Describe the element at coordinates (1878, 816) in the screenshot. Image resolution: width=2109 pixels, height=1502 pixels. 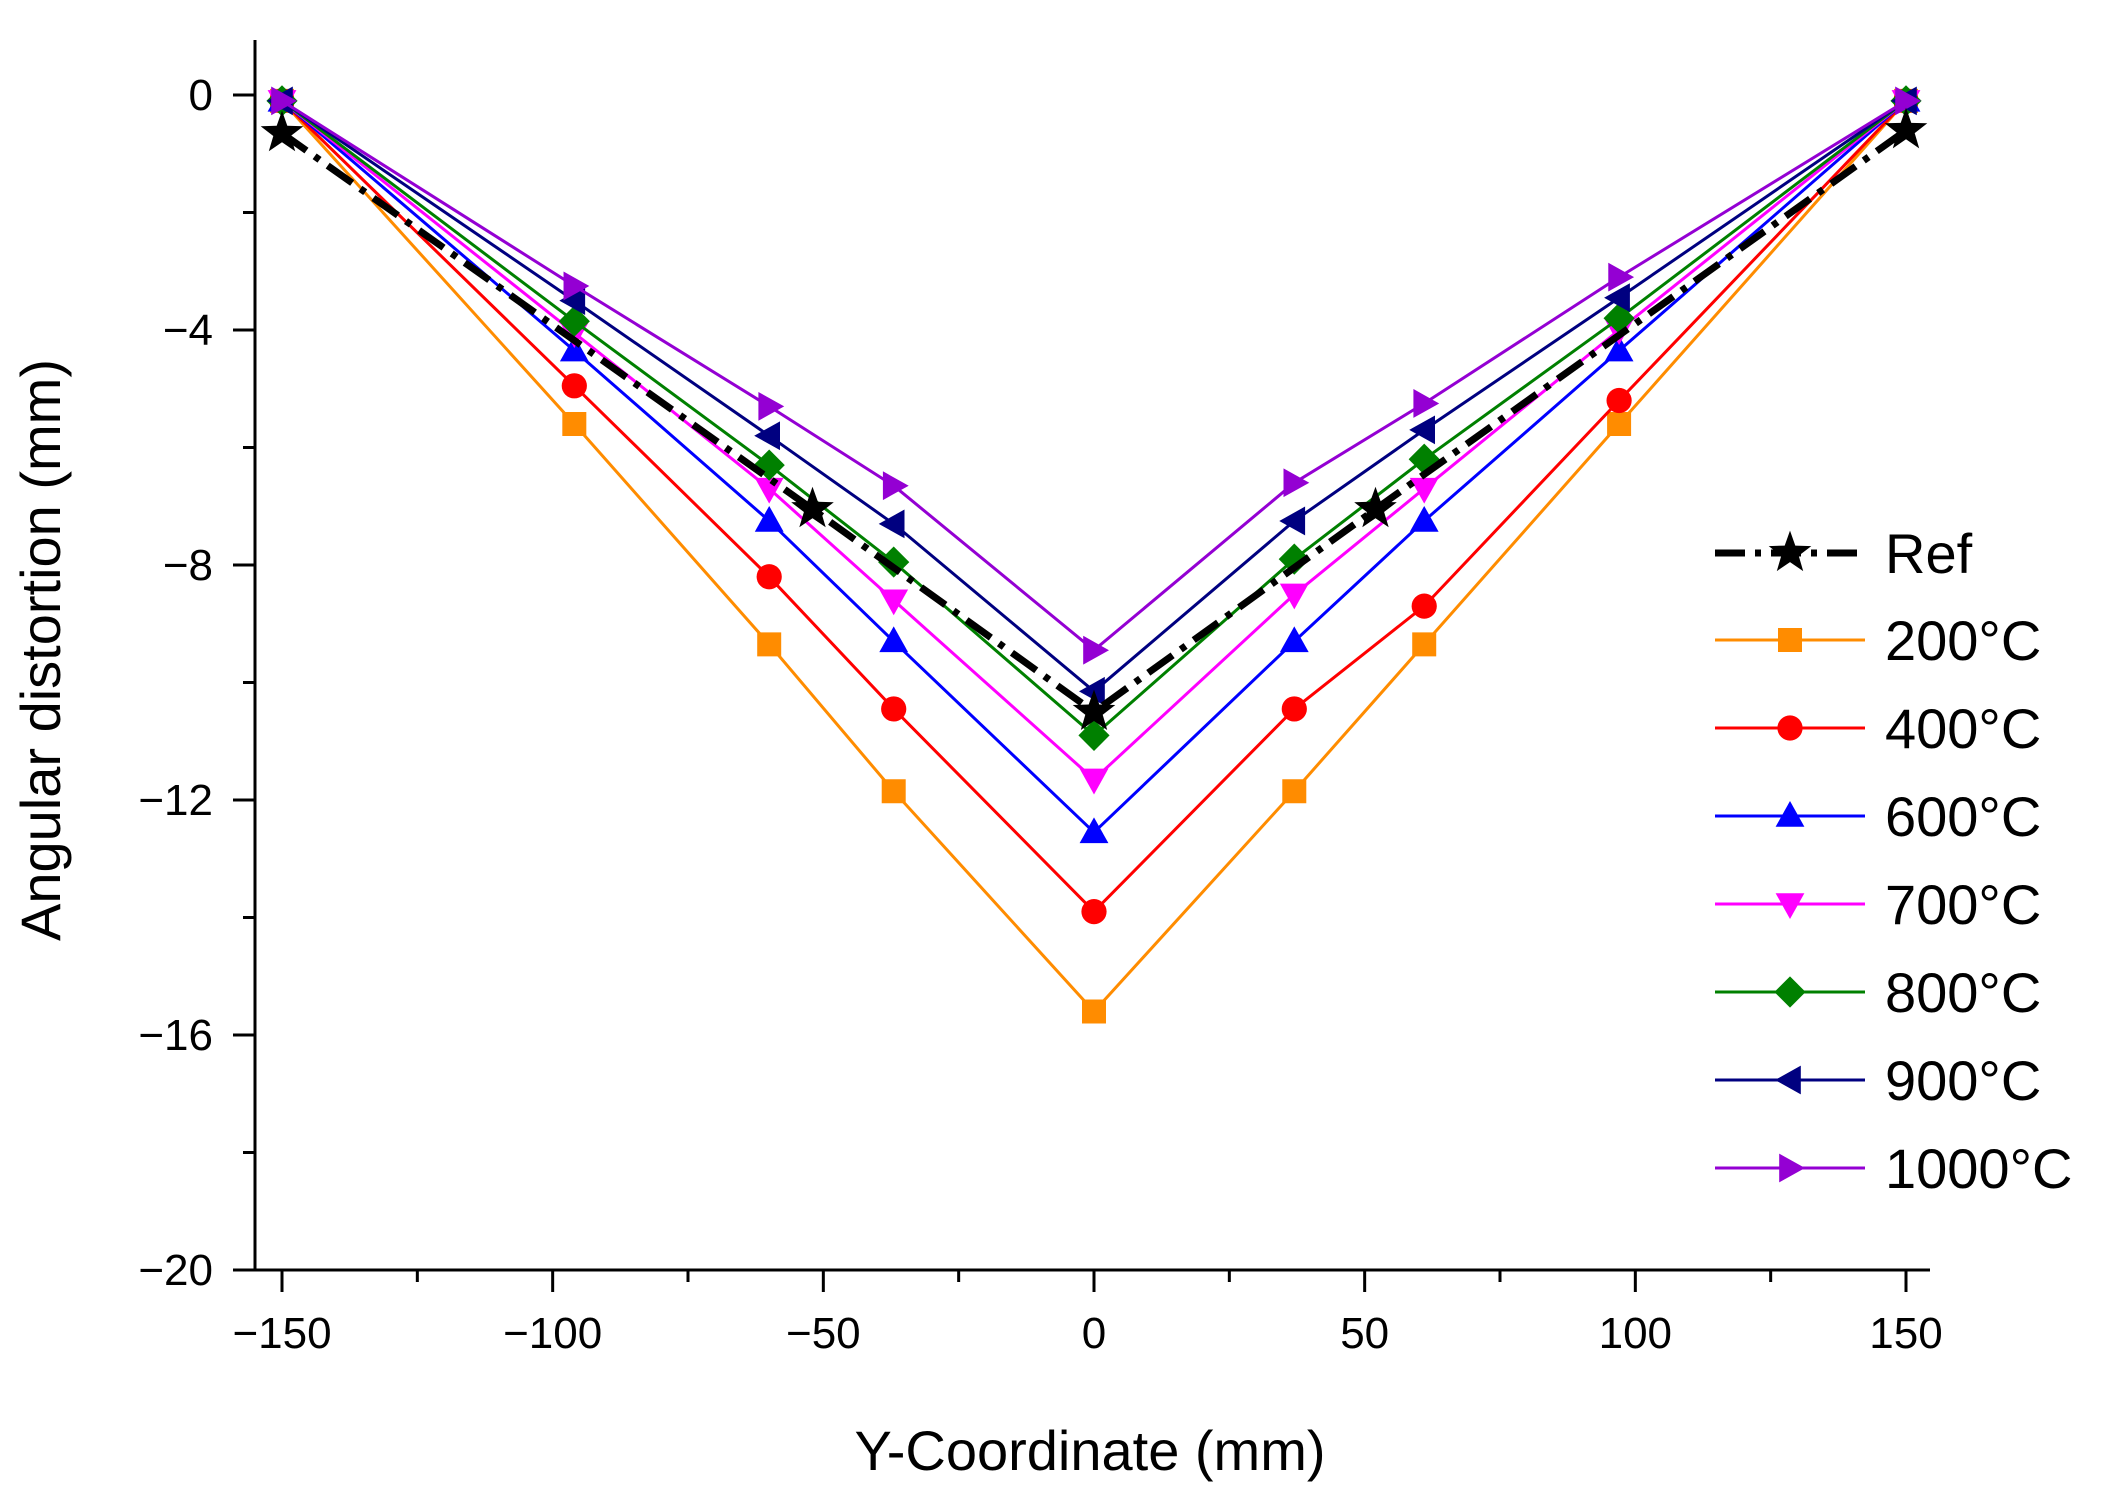
I see `legend-item-600c: 600°C` at that location.